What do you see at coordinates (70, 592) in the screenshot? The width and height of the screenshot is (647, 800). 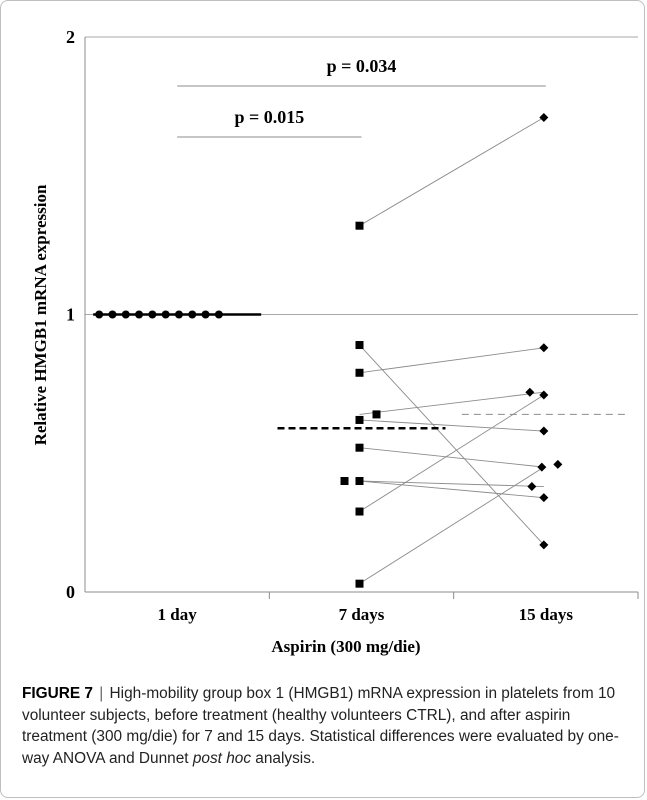 I see `y-tick-label: 0` at bounding box center [70, 592].